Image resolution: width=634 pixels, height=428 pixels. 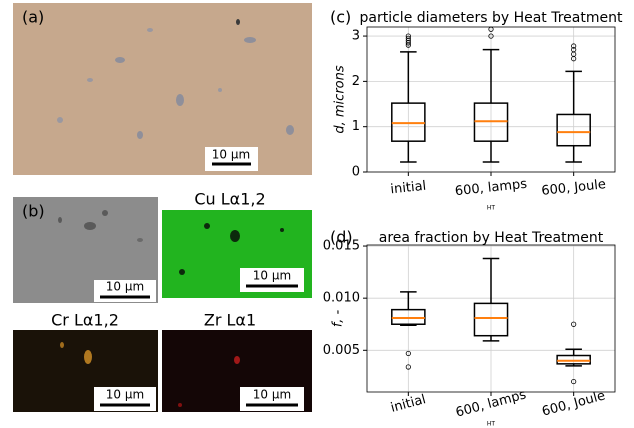 I want to click on panel-label: (c), so click(x=340, y=17).